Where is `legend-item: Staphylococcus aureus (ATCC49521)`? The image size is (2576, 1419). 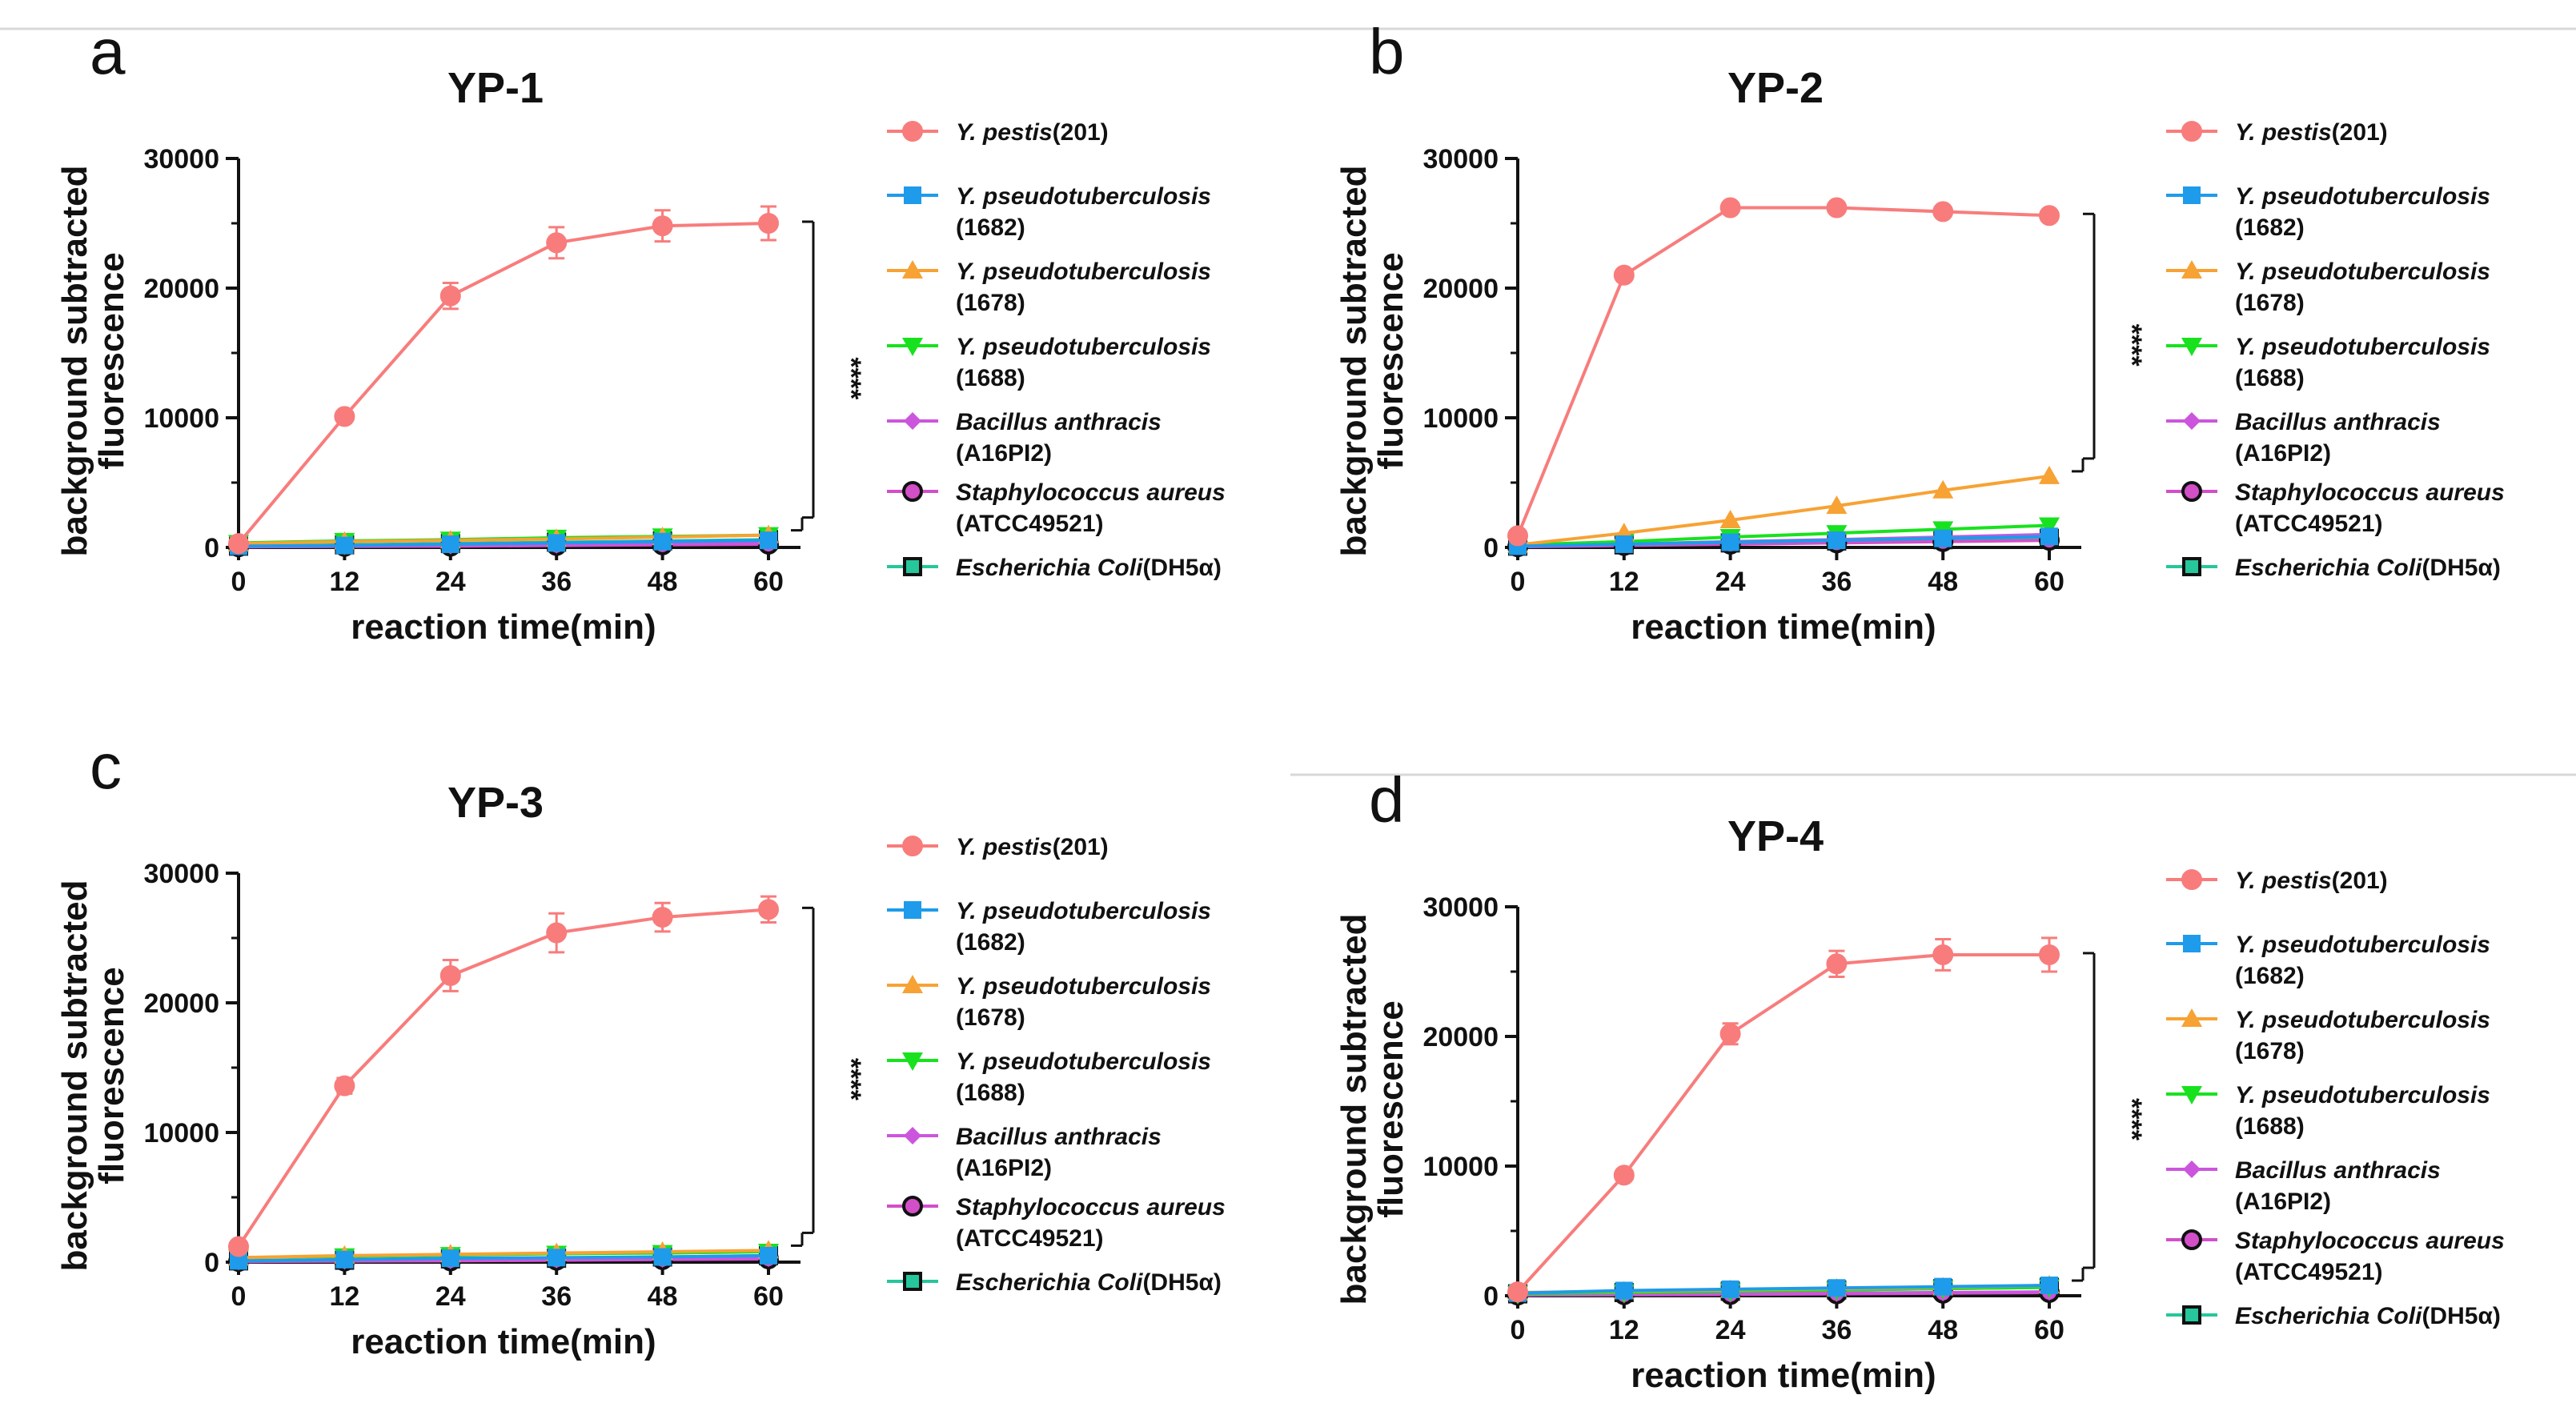 legend-item: Staphylococcus aureus (ATCC49521) is located at coordinates (1056, 508).